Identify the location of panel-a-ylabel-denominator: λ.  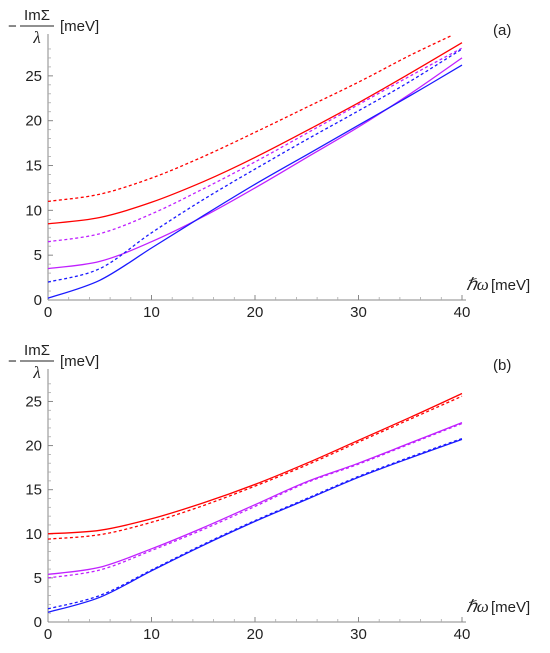
(36, 37).